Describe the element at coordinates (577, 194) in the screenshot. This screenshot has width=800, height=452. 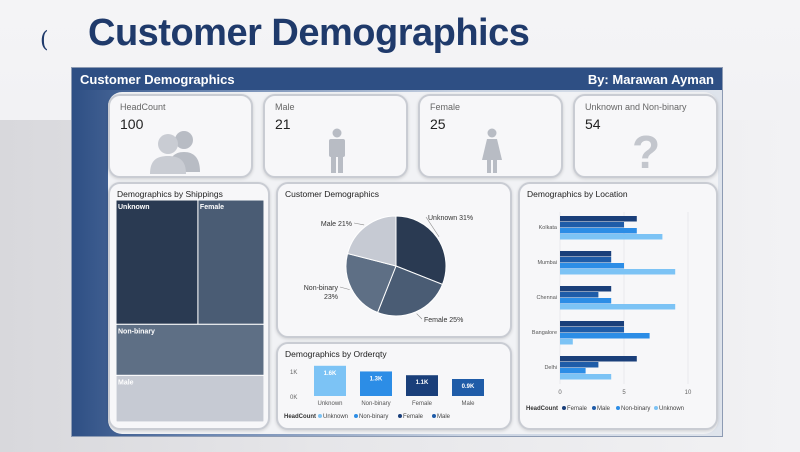
I see `panel-title-location: Demographics by Location` at that location.